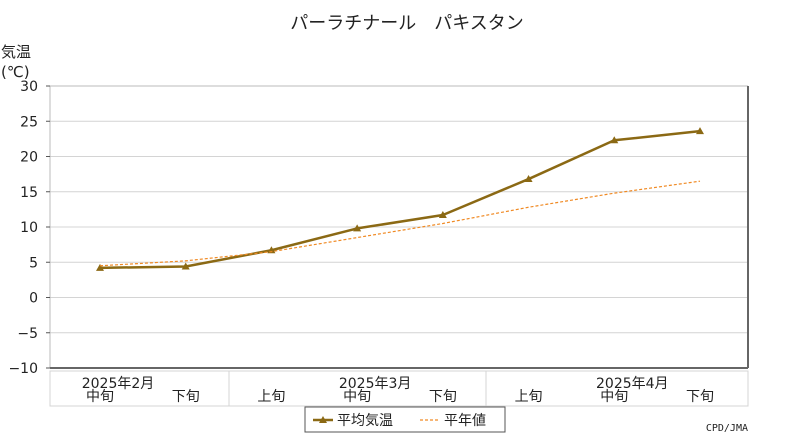 This screenshot has width=800, height=440. What do you see at coordinates (400, 223) in the screenshot?
I see `series-line-normal` at bounding box center [400, 223].